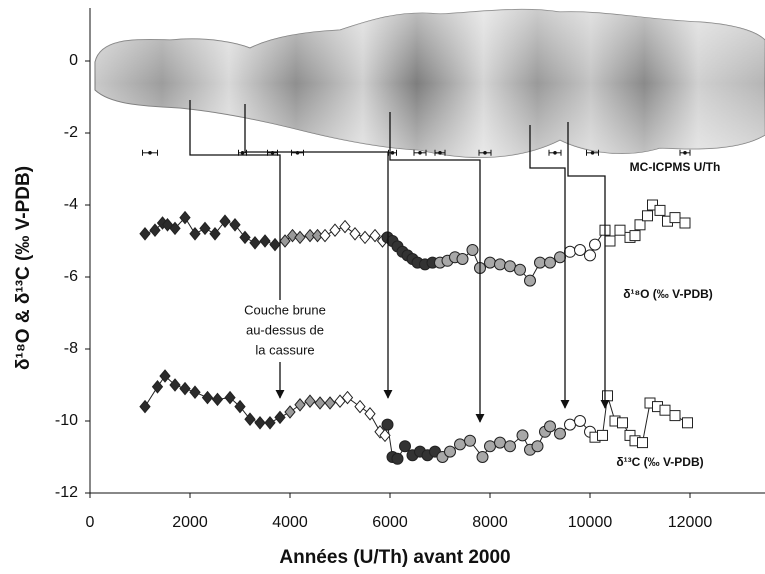 The width and height of the screenshot is (765, 574). I want to click on x-tick-label: 10000, so click(590, 522).